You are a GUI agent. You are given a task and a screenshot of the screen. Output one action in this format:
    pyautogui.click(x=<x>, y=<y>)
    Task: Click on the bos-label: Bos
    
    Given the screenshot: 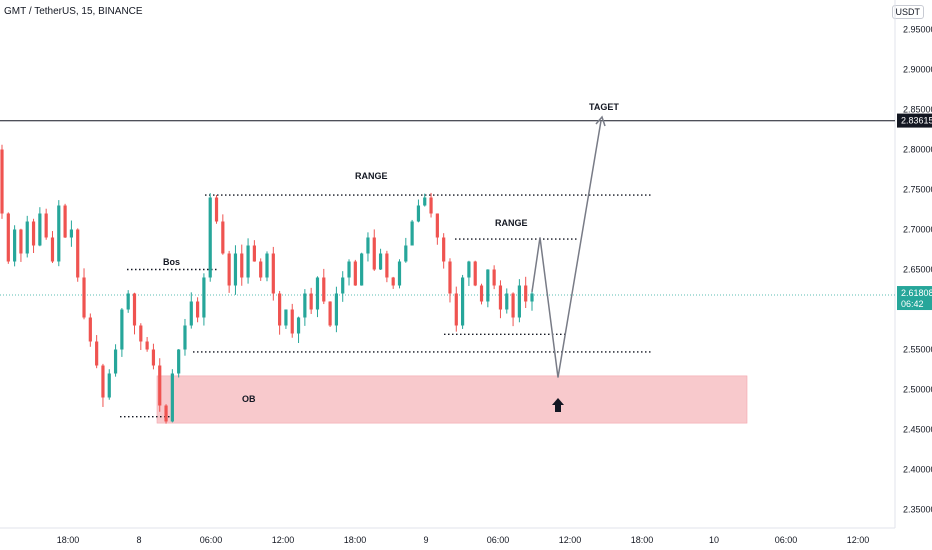 What is the action you would take?
    pyautogui.click(x=171, y=262)
    